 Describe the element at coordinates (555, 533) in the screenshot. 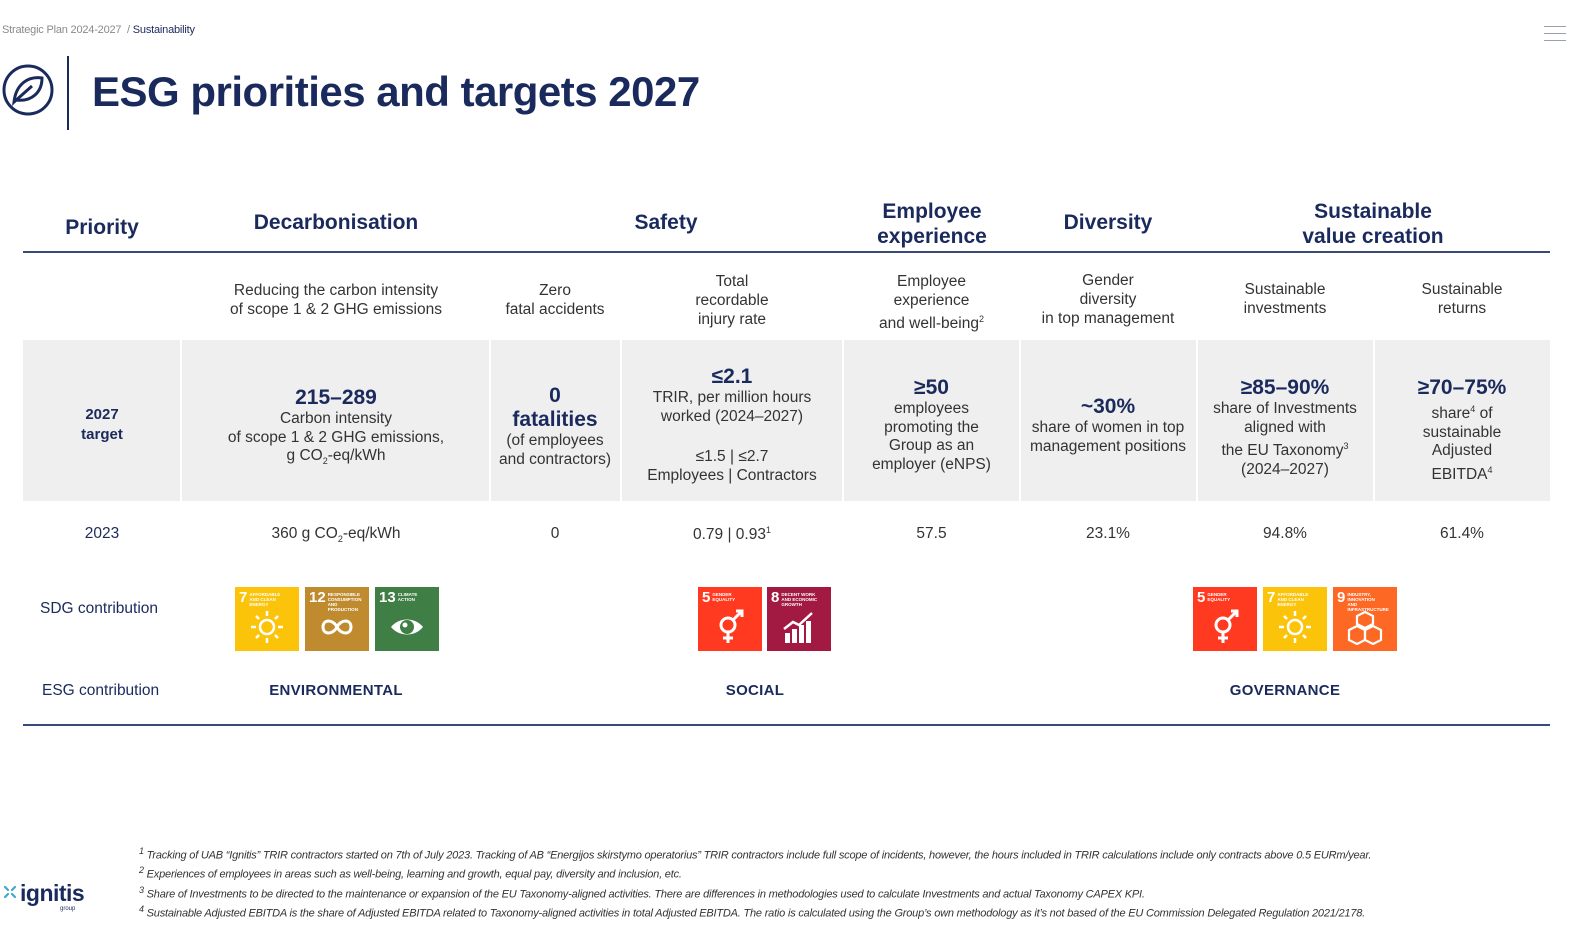

I see `value-2023-fatal: 0` at that location.